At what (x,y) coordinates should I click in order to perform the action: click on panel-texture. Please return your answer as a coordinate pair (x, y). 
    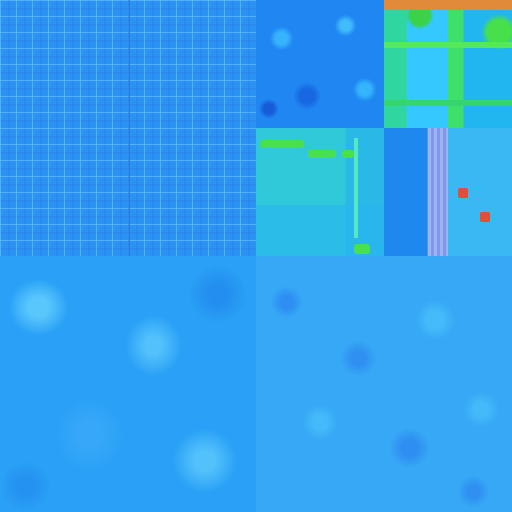
    Looking at the image, I should click on (320, 192).